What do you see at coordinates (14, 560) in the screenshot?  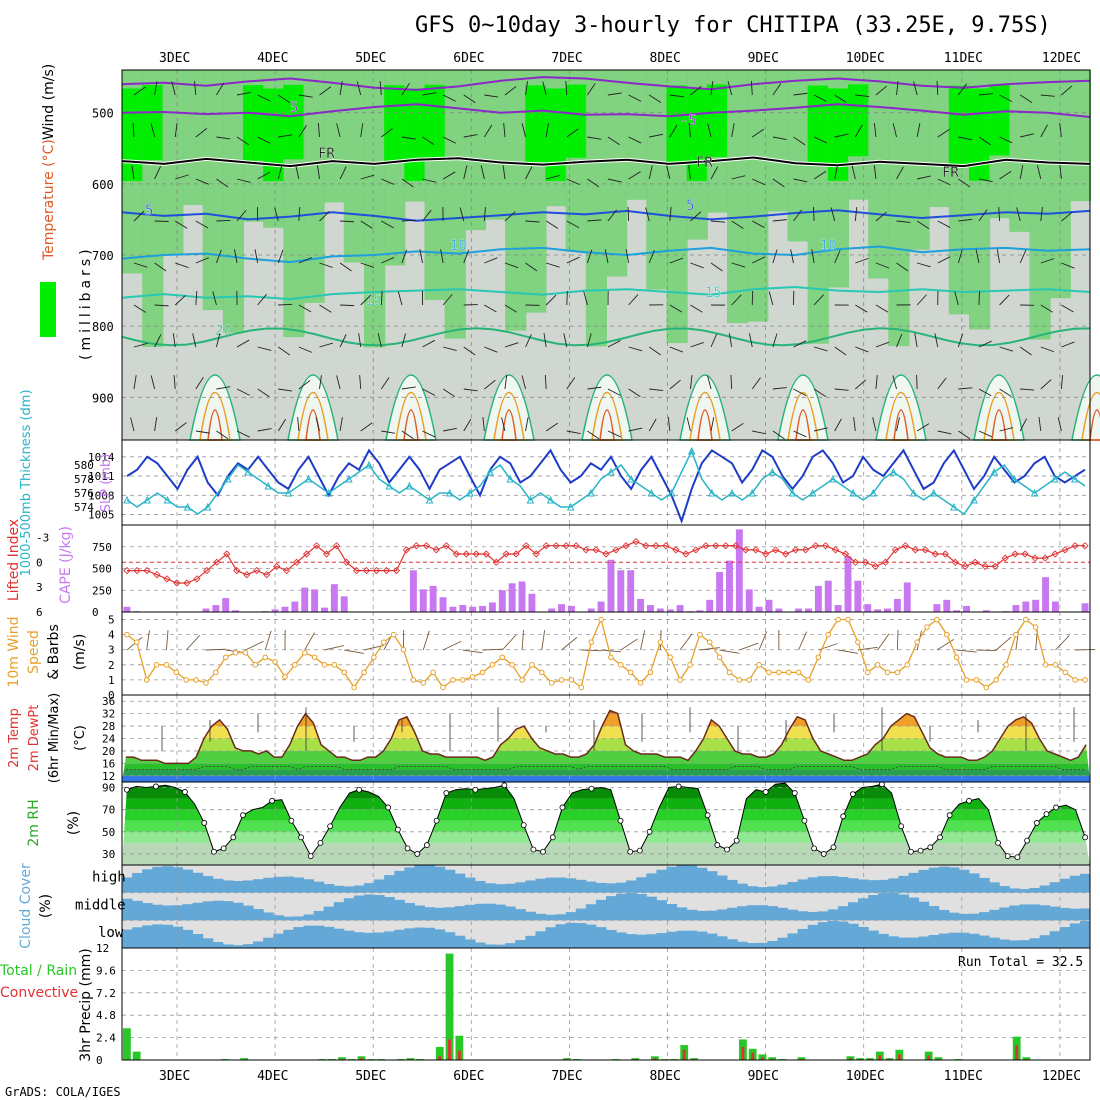 I see `lifted-axis-label: Lifted Index` at bounding box center [14, 560].